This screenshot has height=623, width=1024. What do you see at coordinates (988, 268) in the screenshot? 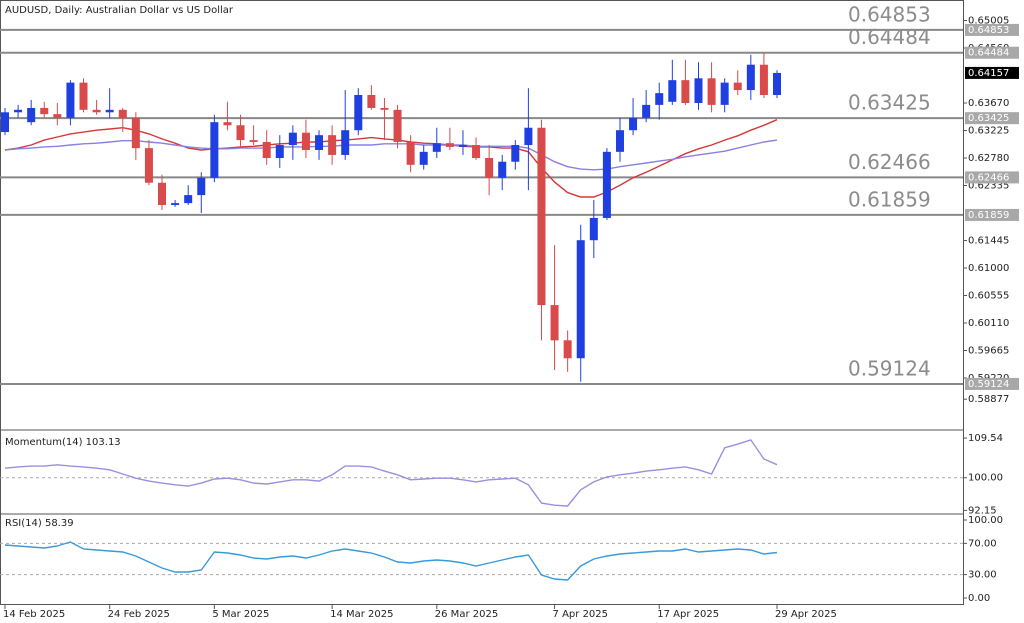
I see `y-tick-label: 0.61000` at bounding box center [988, 268].